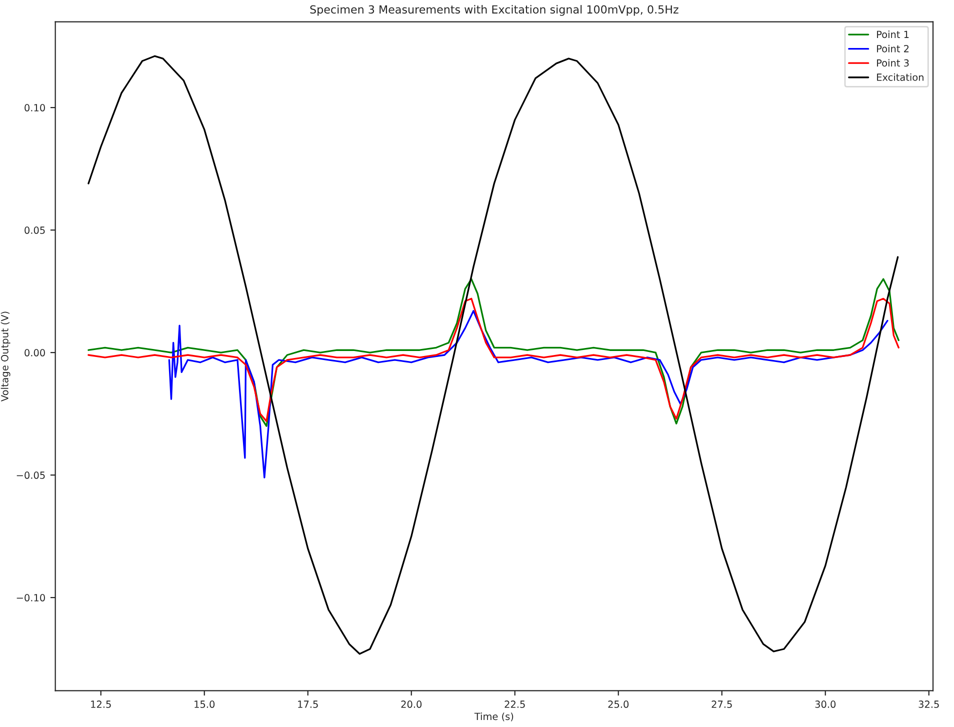 Image resolution: width=954 pixels, height=727 pixels. What do you see at coordinates (494, 10) in the screenshot?
I see `chart-title: Specimen 3 Measurements with Excitation signal 100mVpp, 0.5Hz` at bounding box center [494, 10].